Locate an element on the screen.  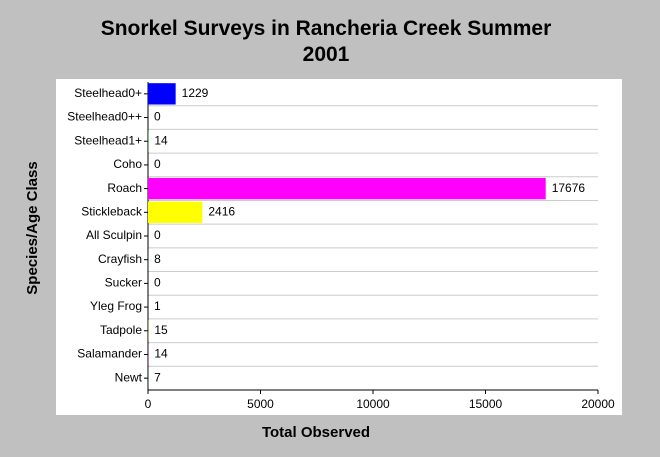
x-tick-label: 20000 is located at coordinates (598, 404).